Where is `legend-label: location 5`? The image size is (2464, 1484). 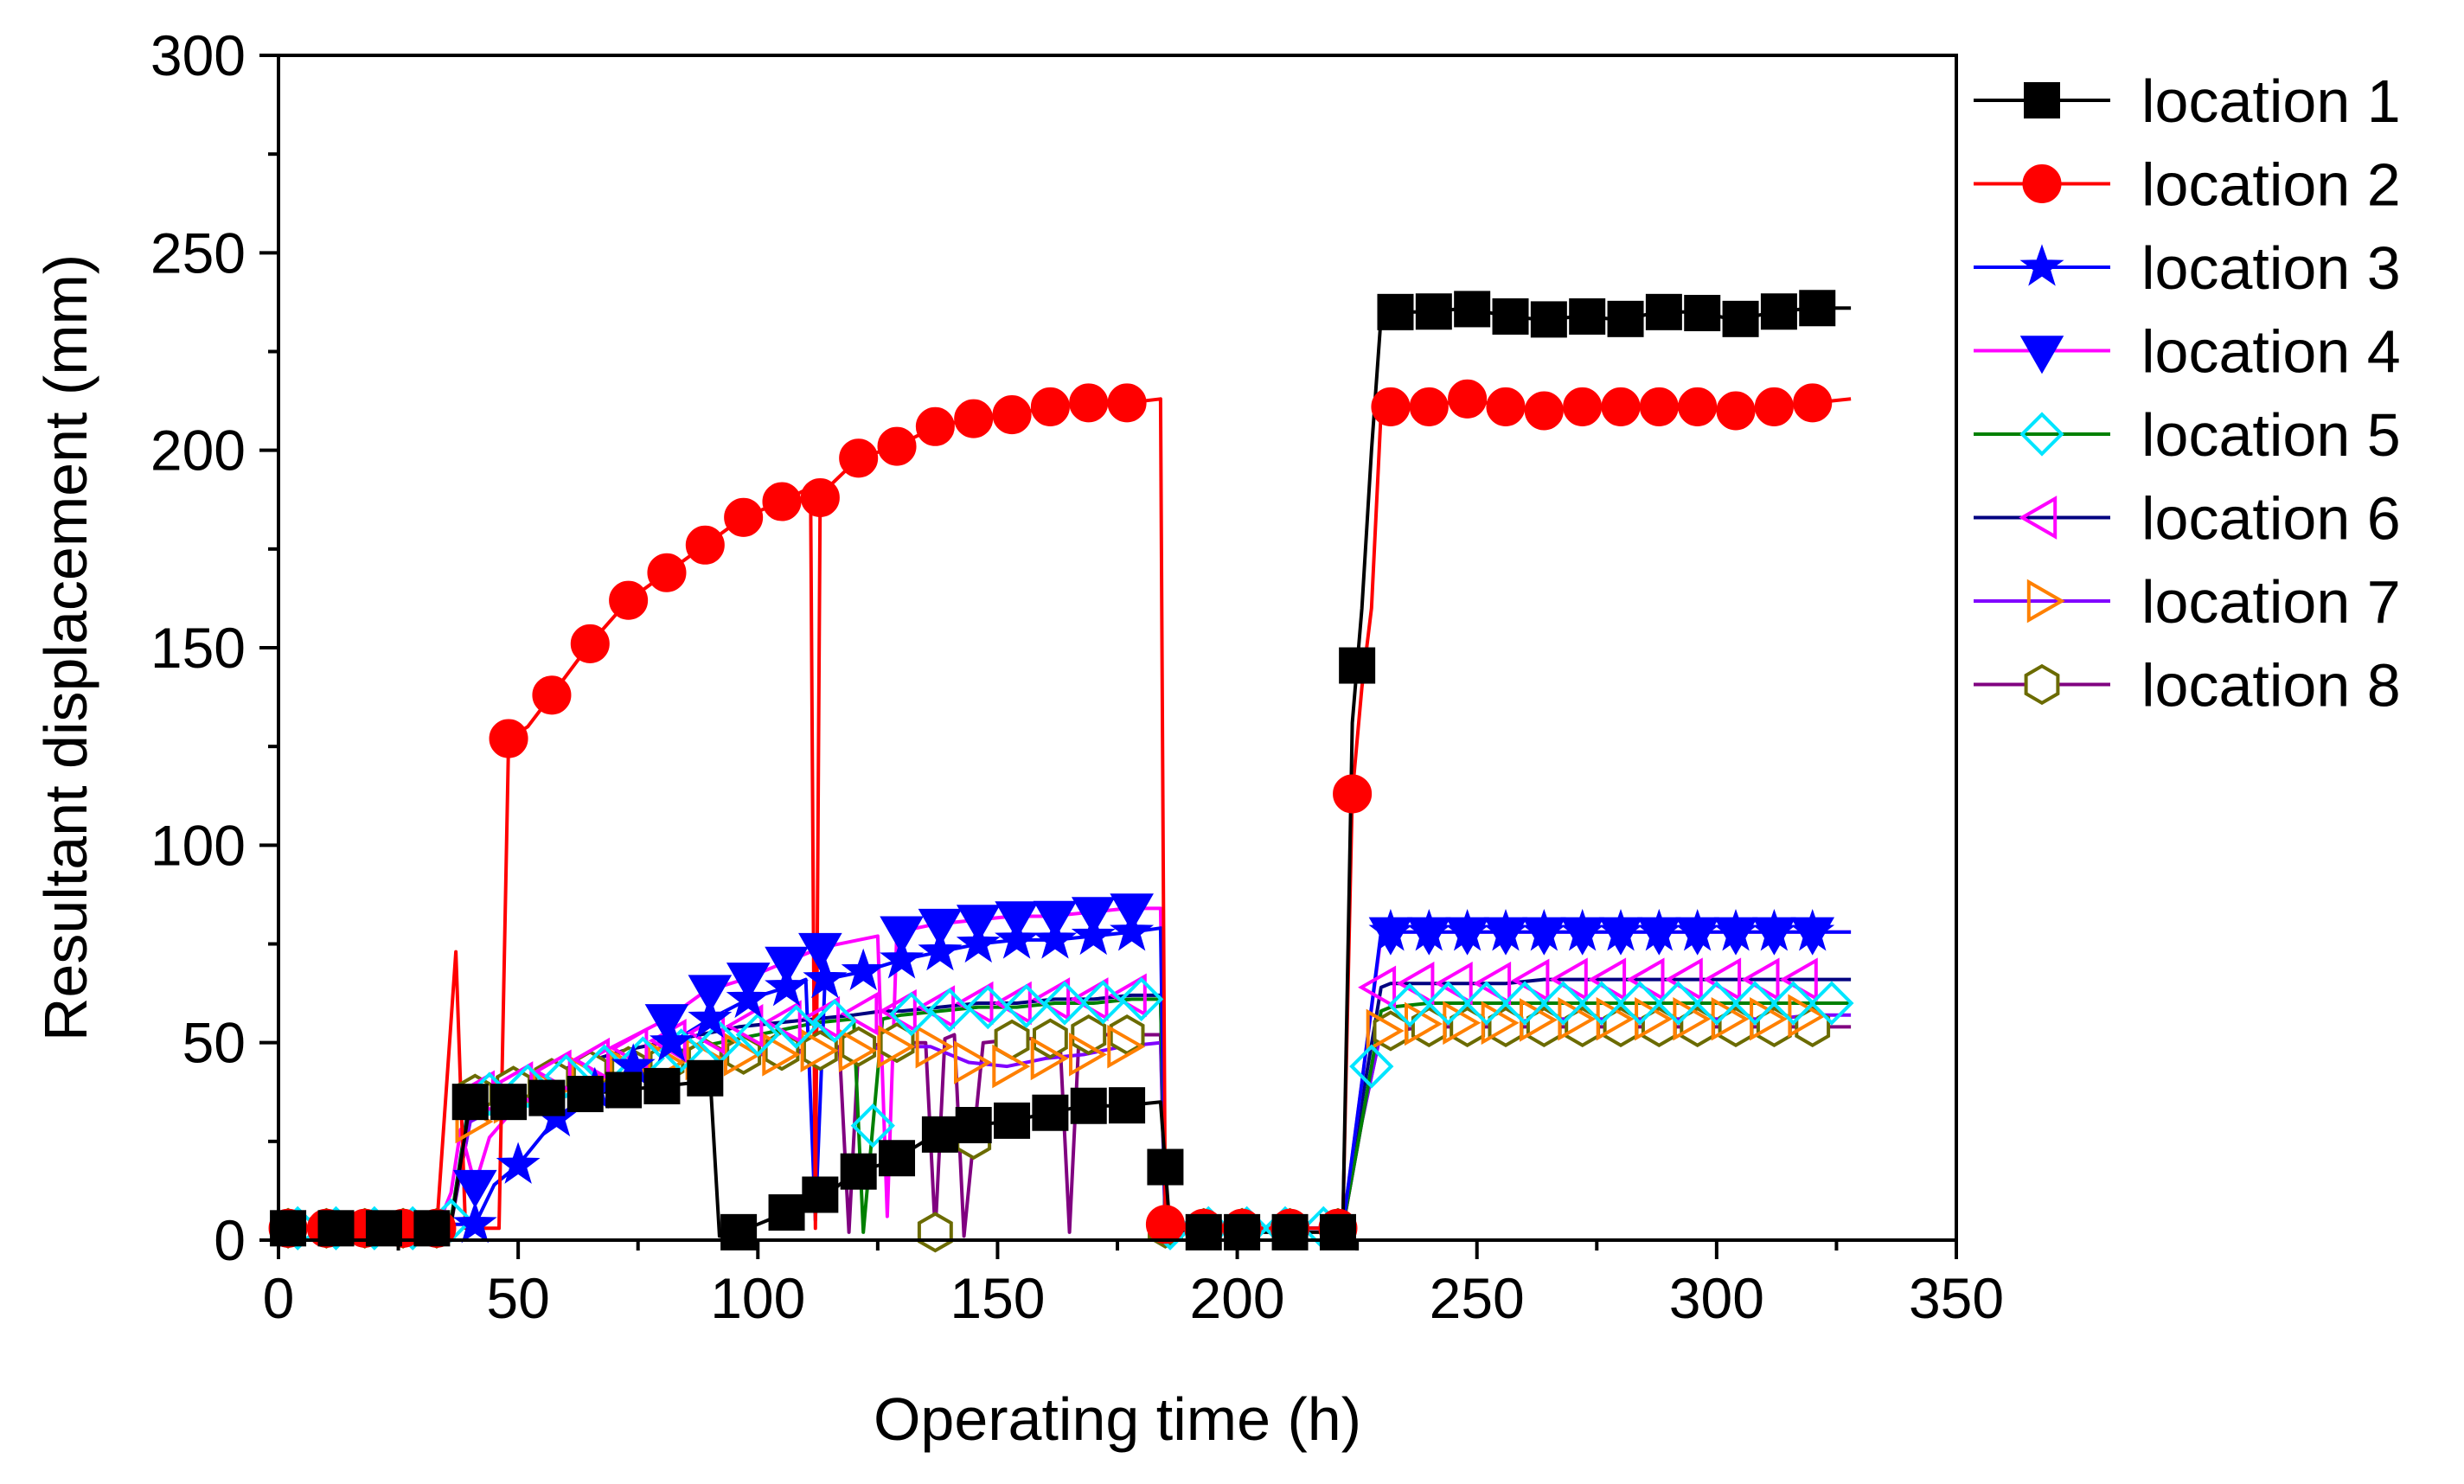 legend-label: location 5 is located at coordinates (2271, 435).